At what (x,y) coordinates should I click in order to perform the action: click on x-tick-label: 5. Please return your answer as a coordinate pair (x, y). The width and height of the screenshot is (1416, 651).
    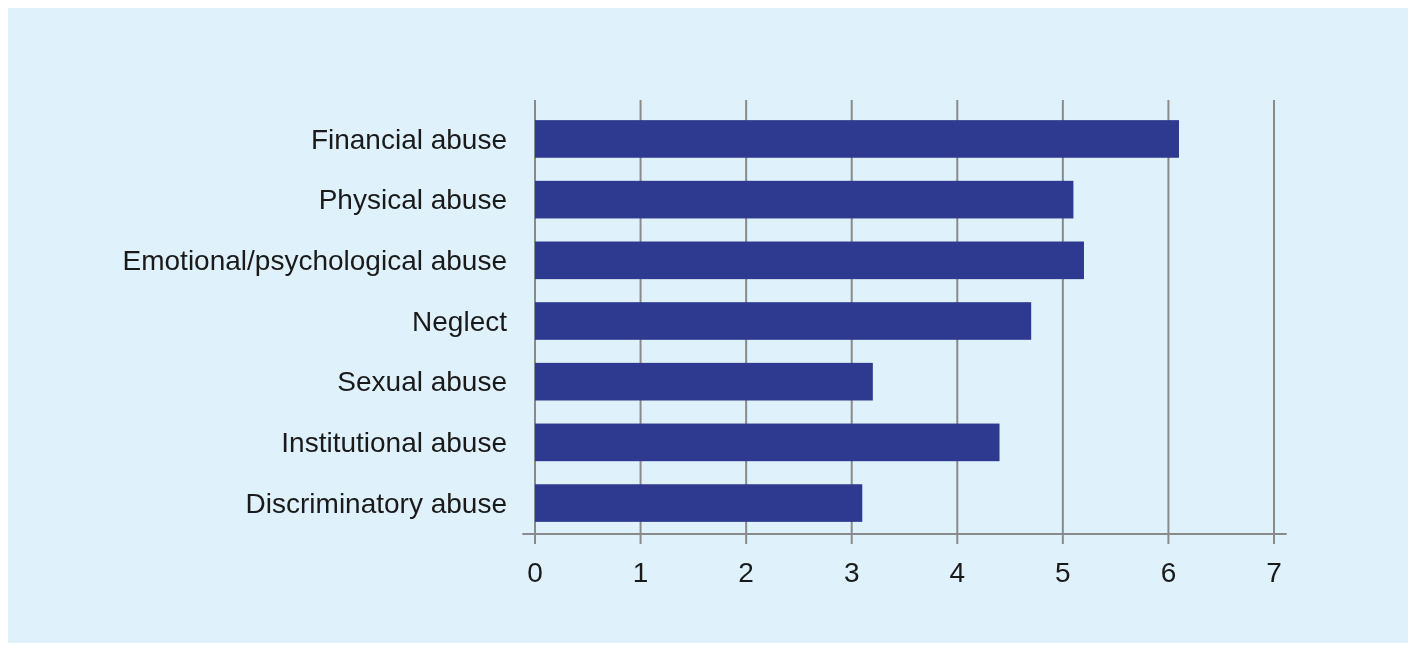
    Looking at the image, I should click on (1063, 572).